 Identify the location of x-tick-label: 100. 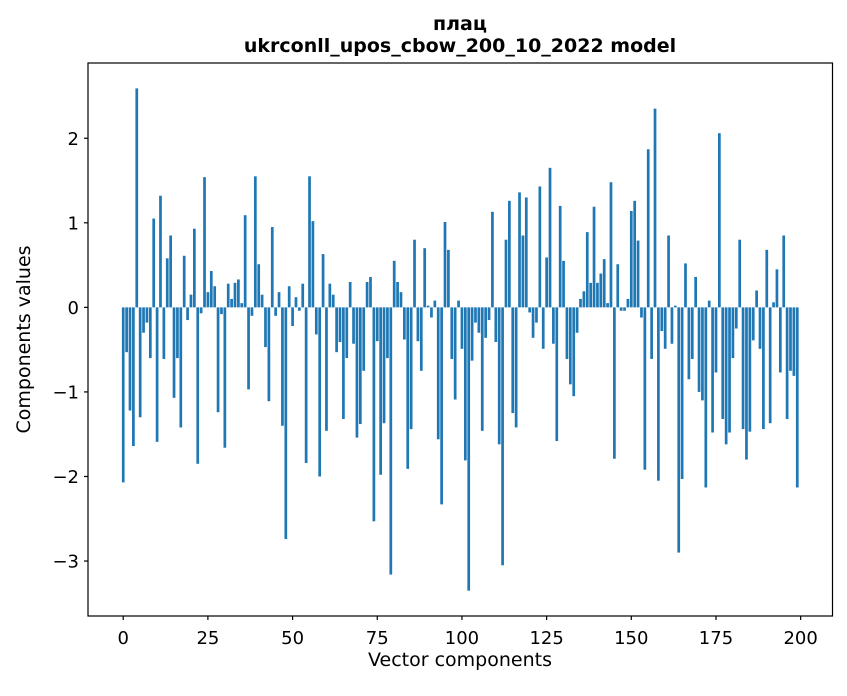
(462, 638).